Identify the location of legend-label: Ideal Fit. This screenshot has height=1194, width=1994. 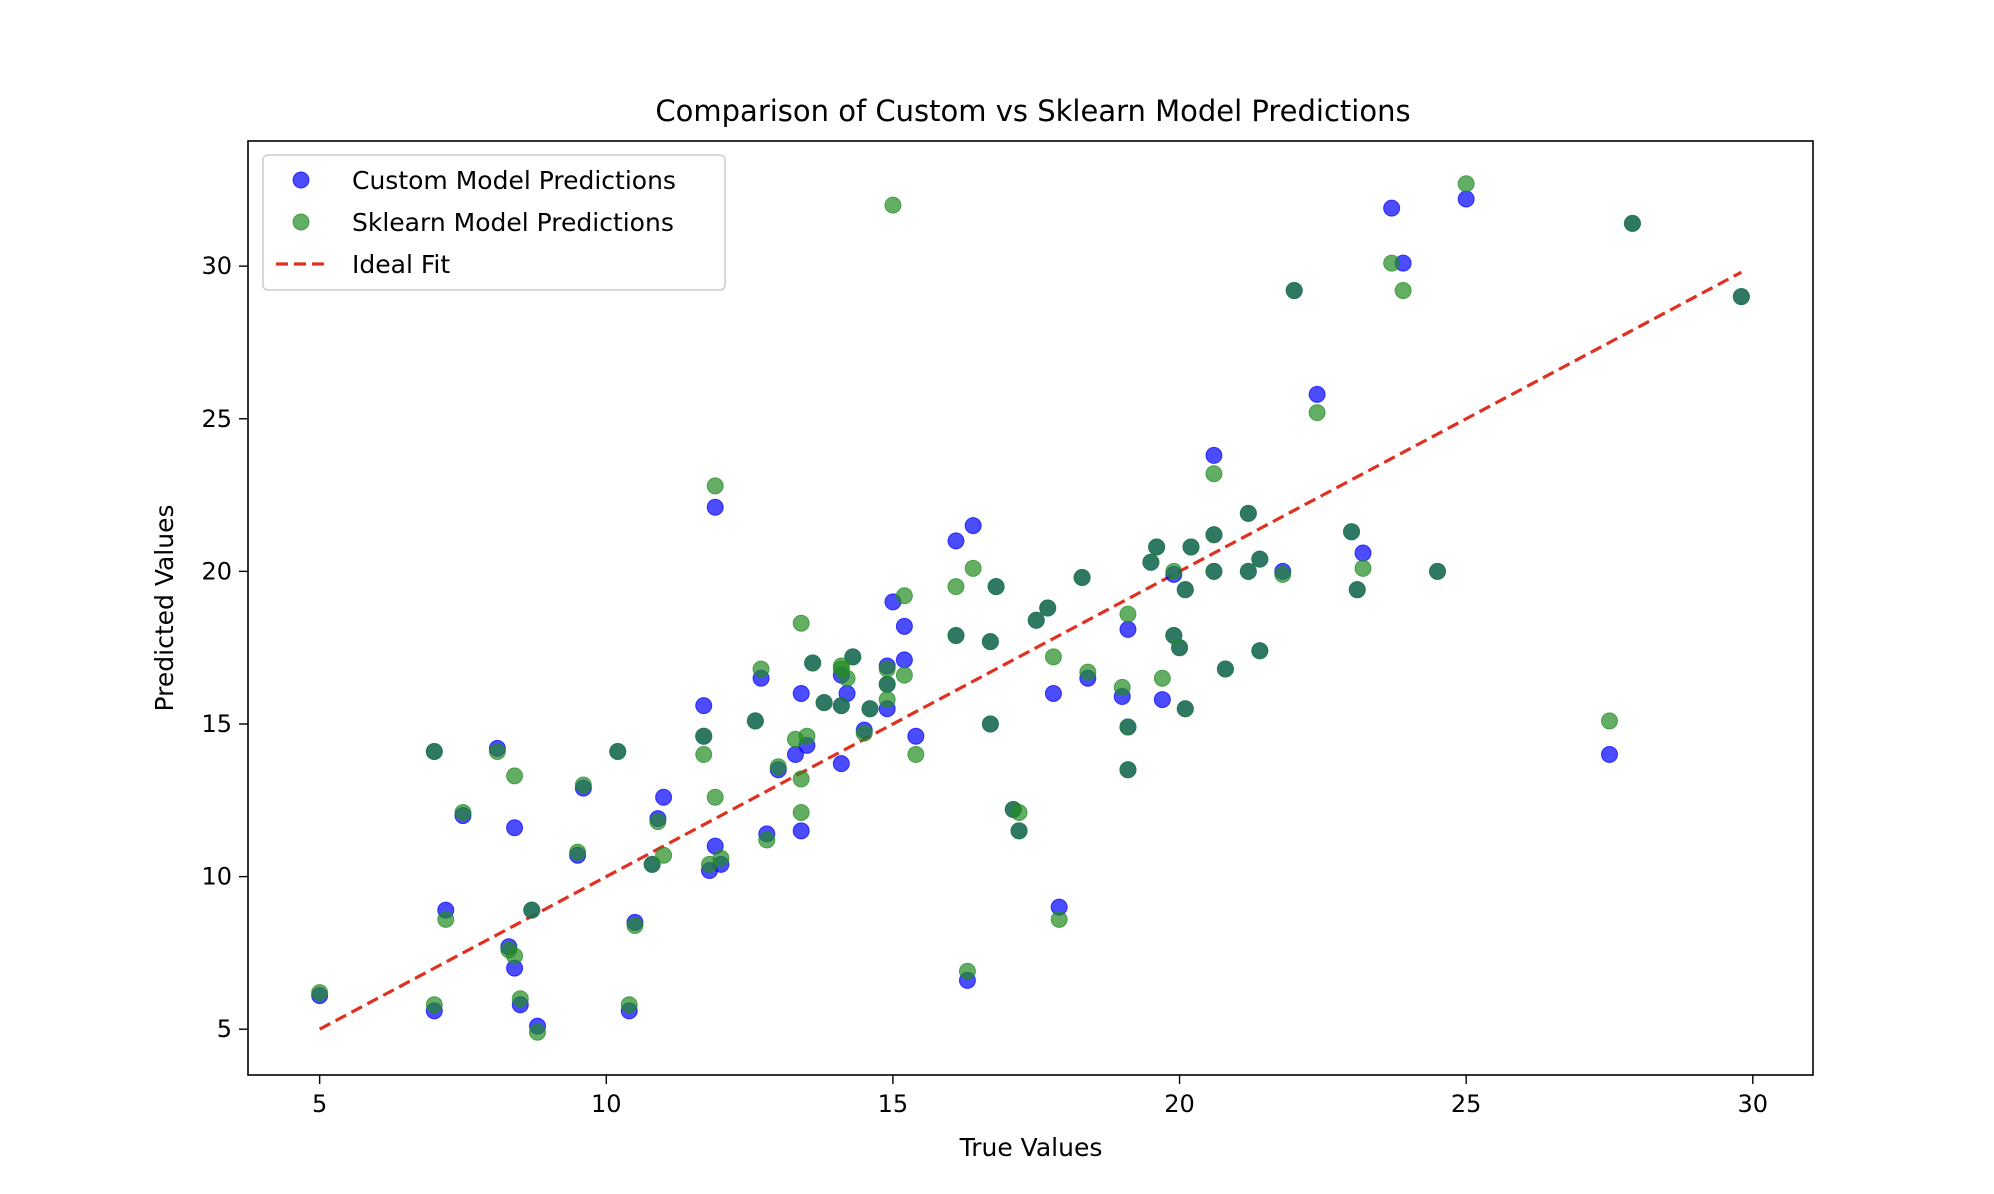
(401, 264).